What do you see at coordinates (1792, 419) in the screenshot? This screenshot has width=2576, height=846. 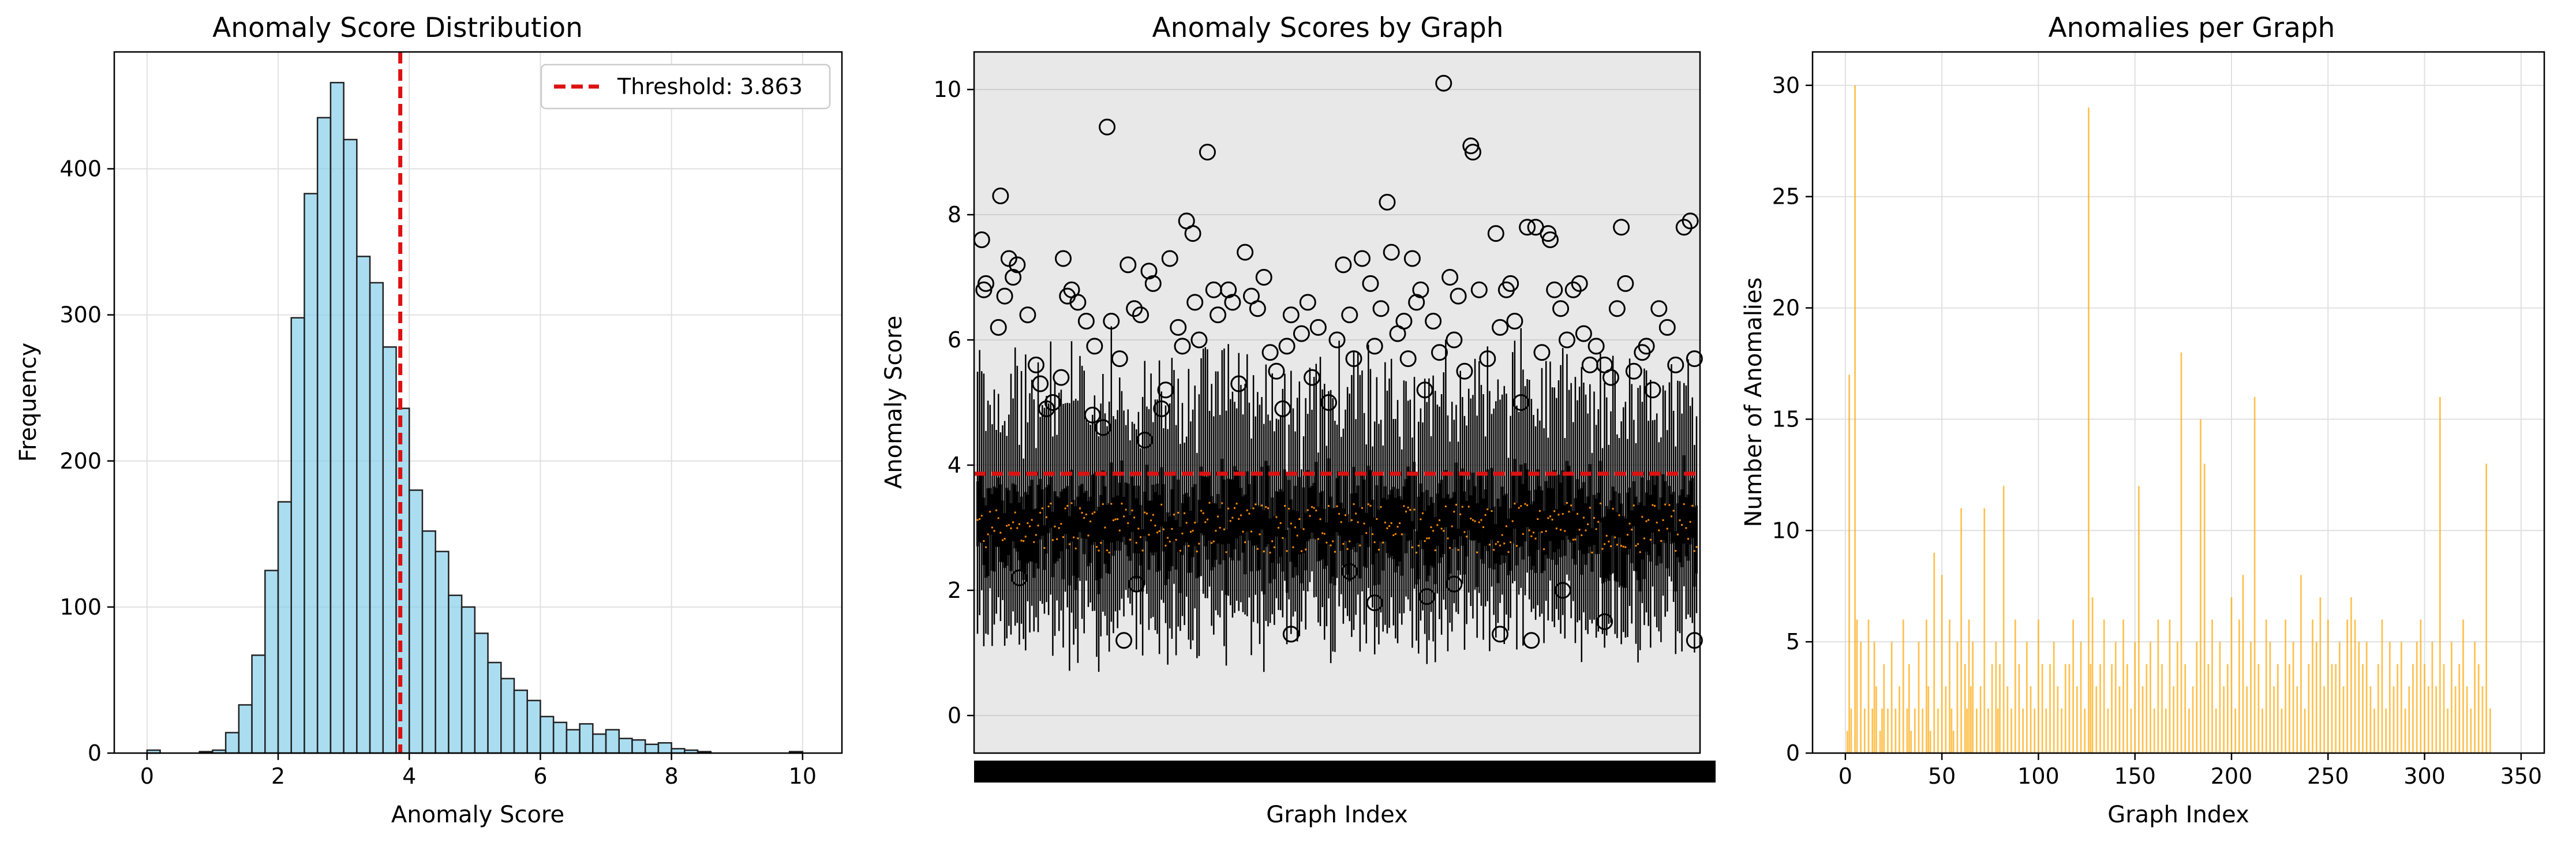 I see `anomaly-count-y-ticks: 0 5 10 15 20 25 30` at bounding box center [1792, 419].